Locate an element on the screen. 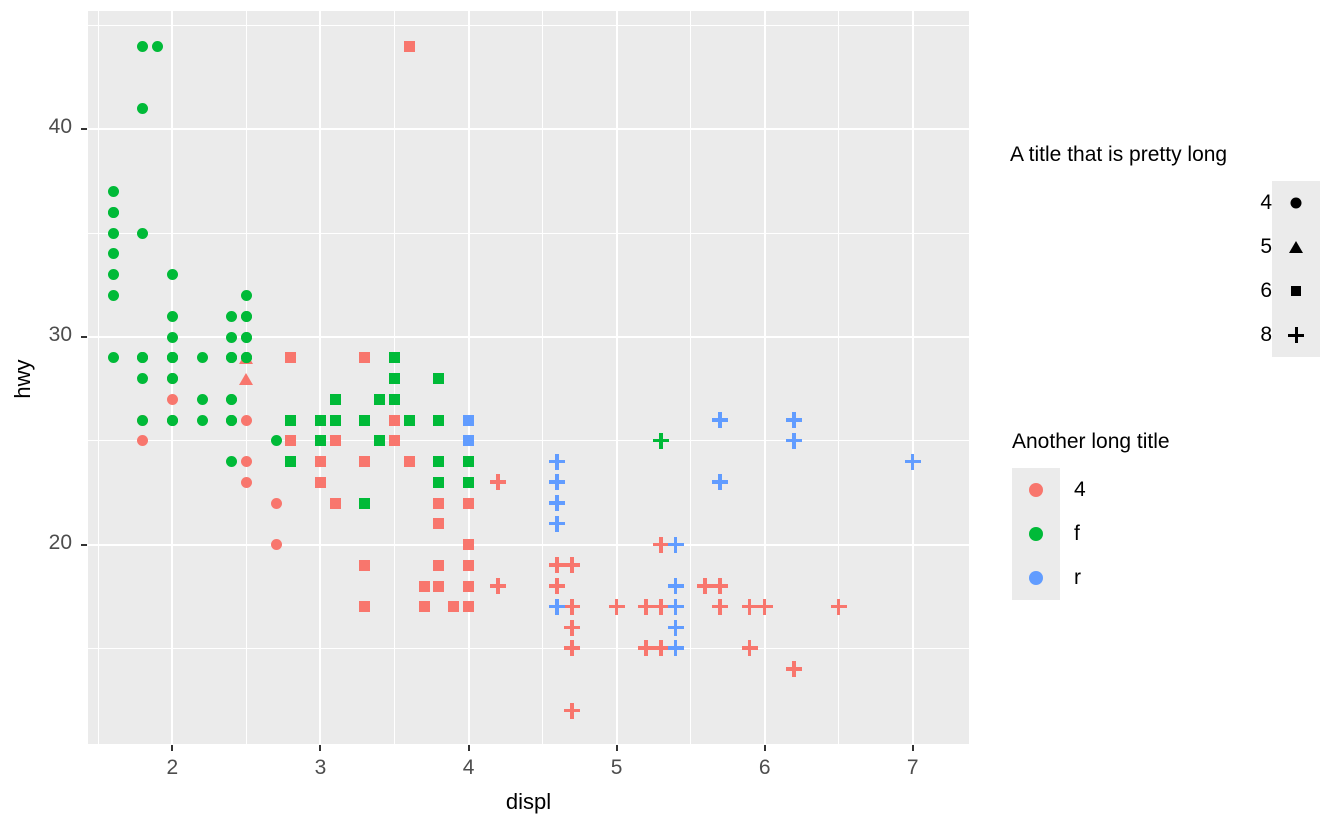 This screenshot has width=1344, height=830. x-tick-label: 2 is located at coordinates (172, 767).